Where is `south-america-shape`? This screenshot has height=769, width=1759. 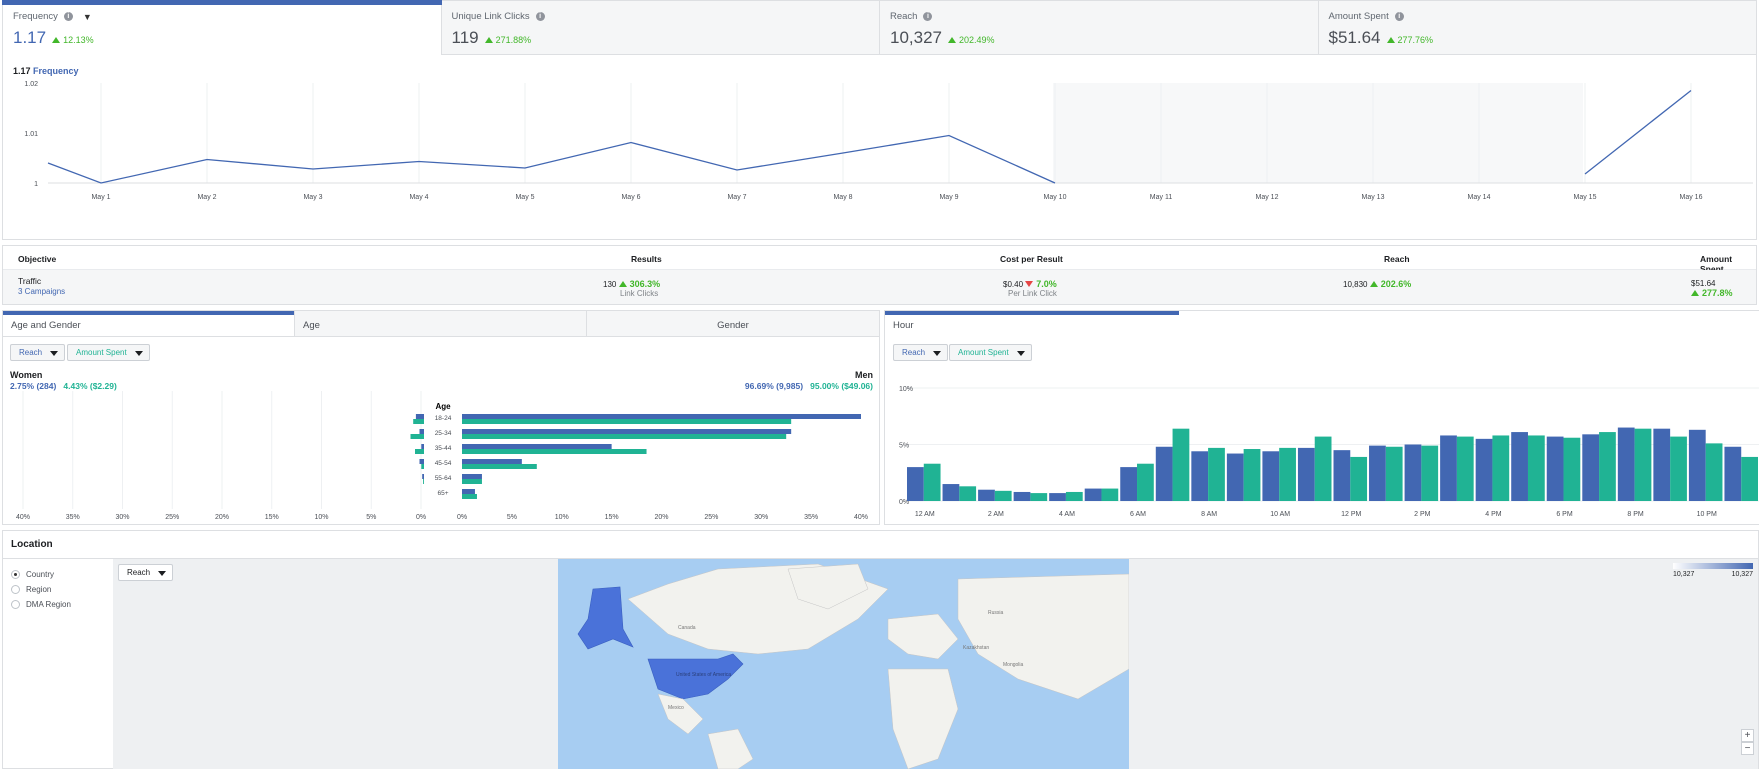
south-america-shape is located at coordinates (730, 748).